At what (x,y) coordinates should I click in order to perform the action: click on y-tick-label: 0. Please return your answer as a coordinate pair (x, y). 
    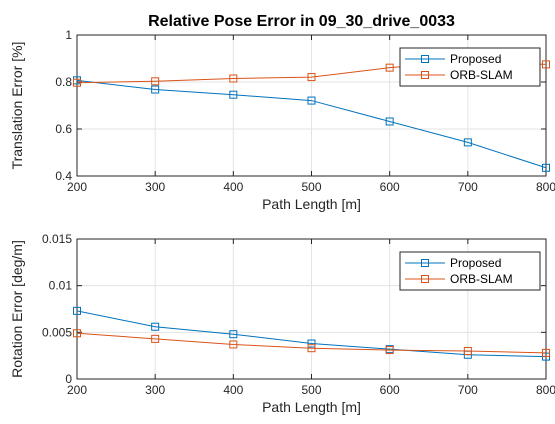
    Looking at the image, I should click on (68, 379).